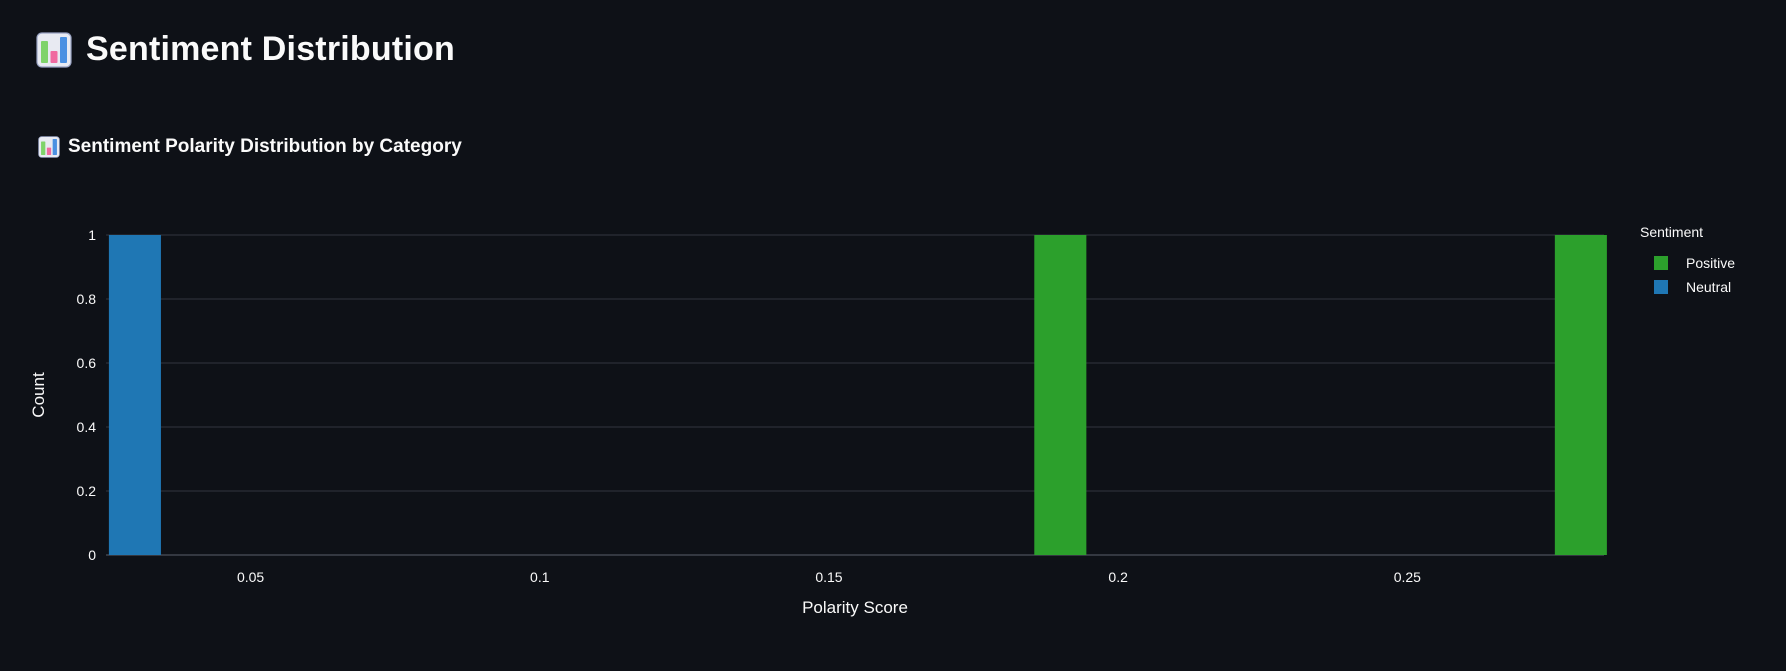  What do you see at coordinates (855, 607) in the screenshot?
I see `x-axis-label: Polarity Score` at bounding box center [855, 607].